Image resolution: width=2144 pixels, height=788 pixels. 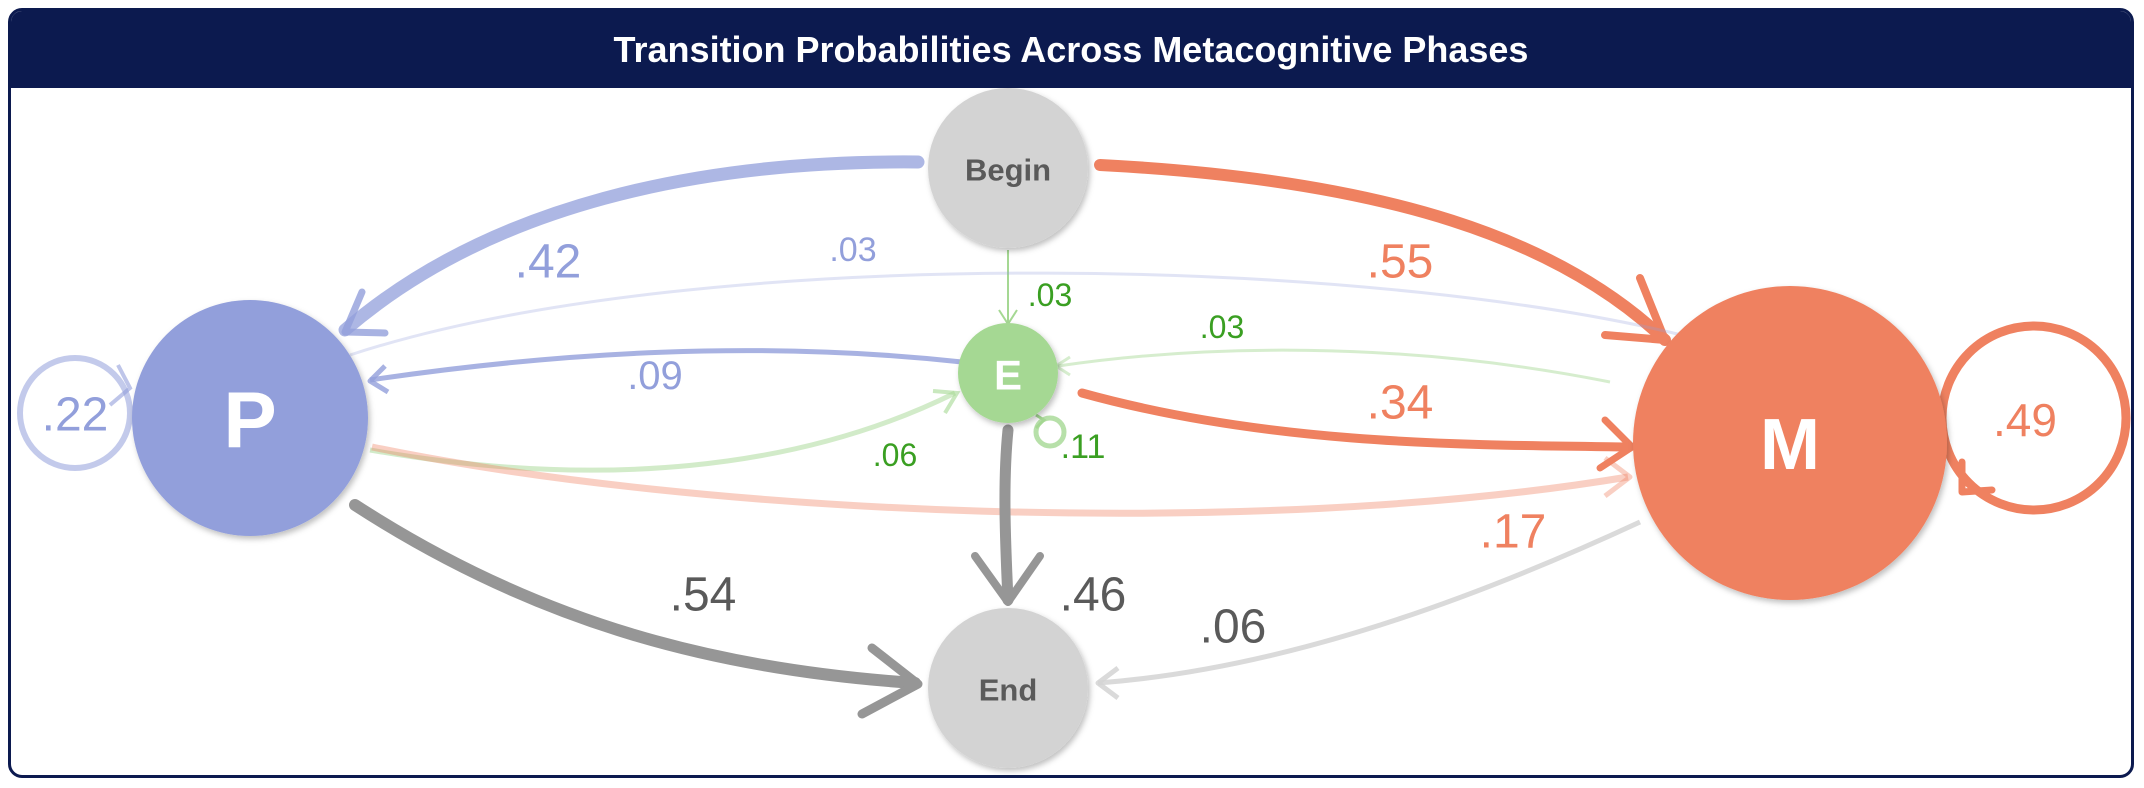 I want to click on edge-p-to-m, so click(x=1002, y=480).